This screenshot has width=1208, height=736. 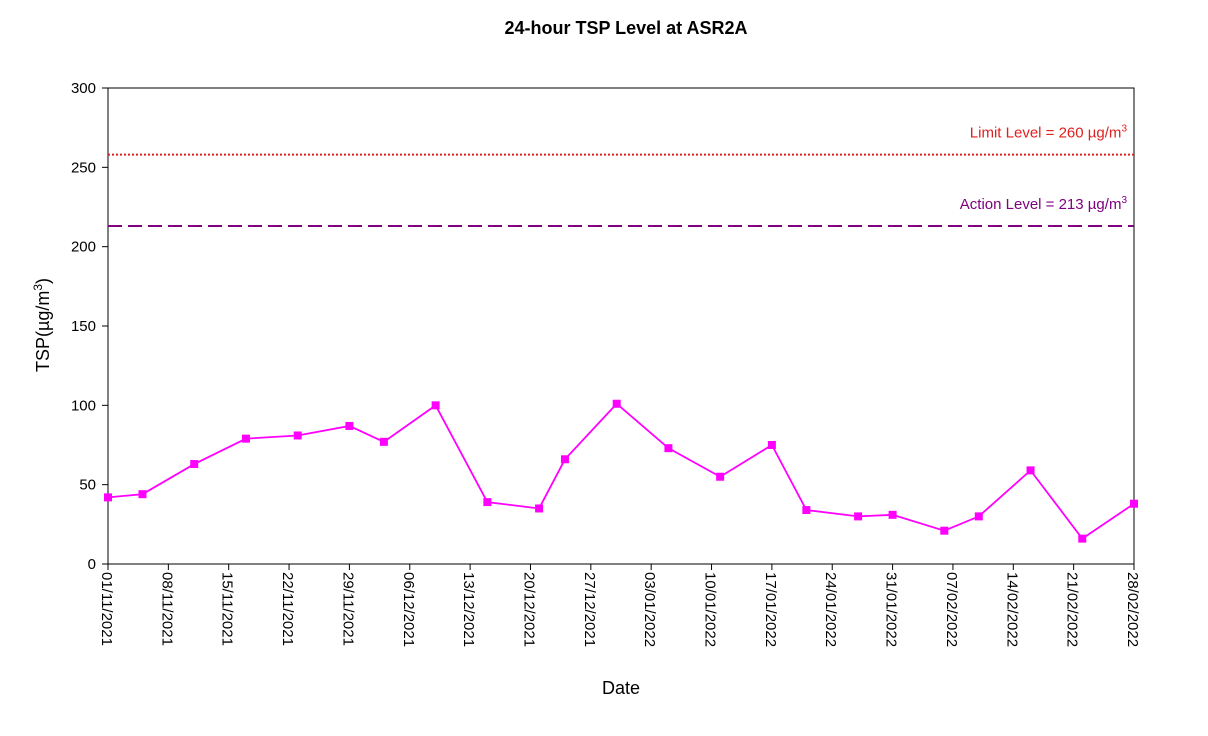 I want to click on x-axis-label: Date, so click(x=621, y=688).